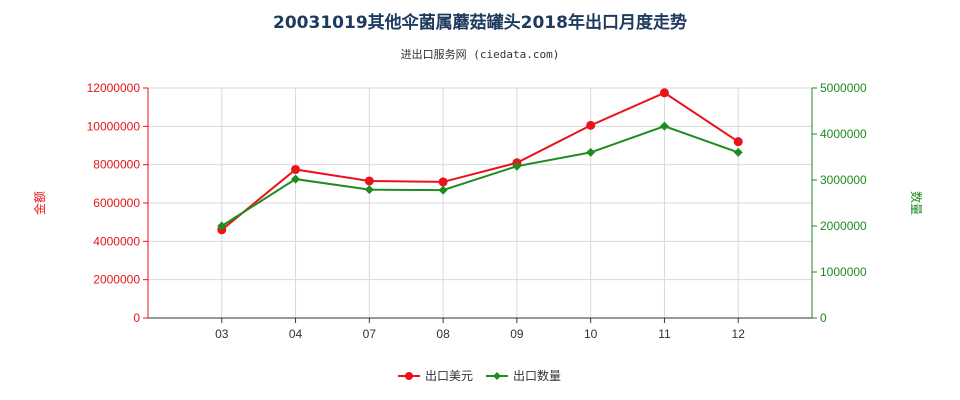  Describe the element at coordinates (116, 241) in the screenshot. I see `left-tick-label: 4000000` at that location.